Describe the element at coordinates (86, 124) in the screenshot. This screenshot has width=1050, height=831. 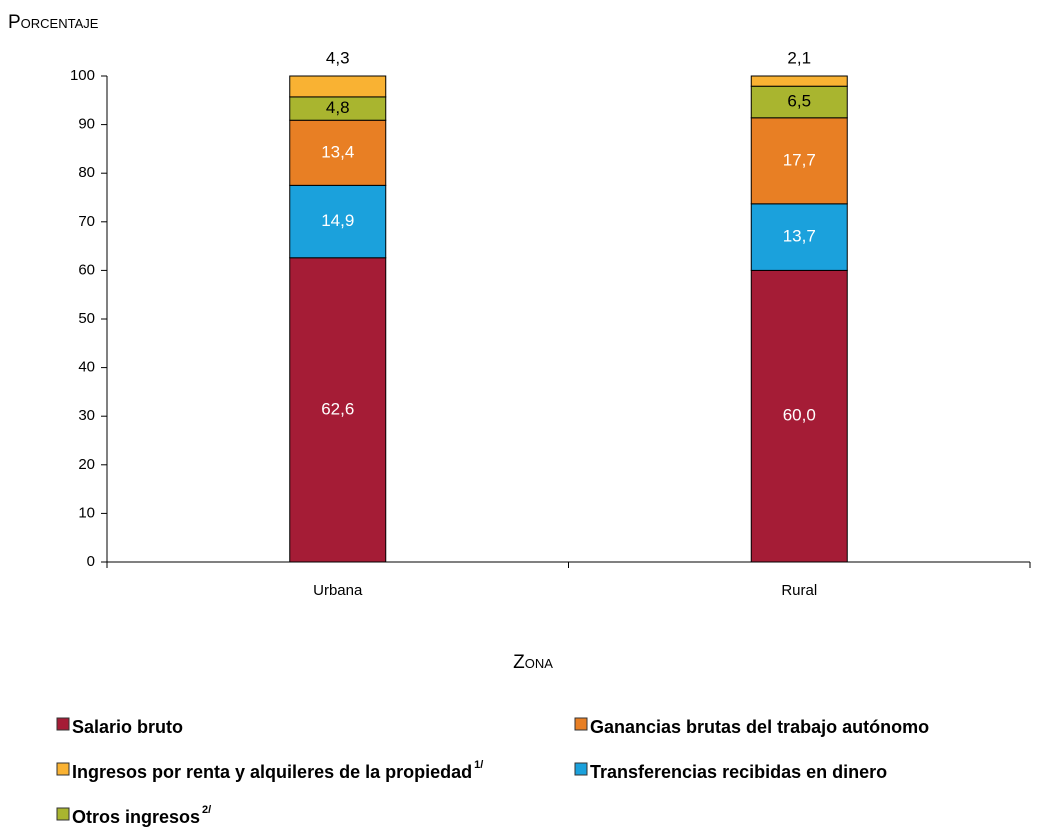
I see `y-tick-label: 90` at that location.